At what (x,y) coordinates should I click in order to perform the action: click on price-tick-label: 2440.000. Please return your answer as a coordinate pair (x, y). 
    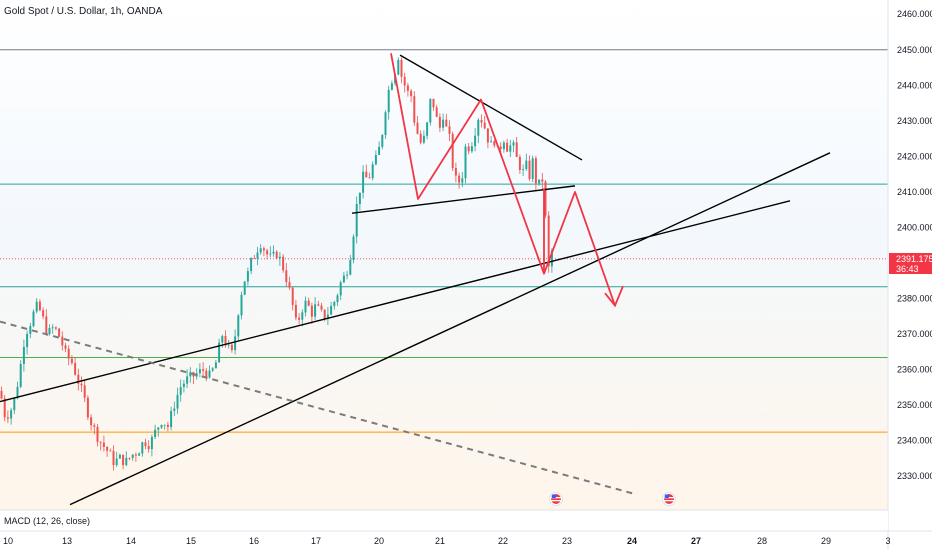
    Looking at the image, I should click on (914, 85).